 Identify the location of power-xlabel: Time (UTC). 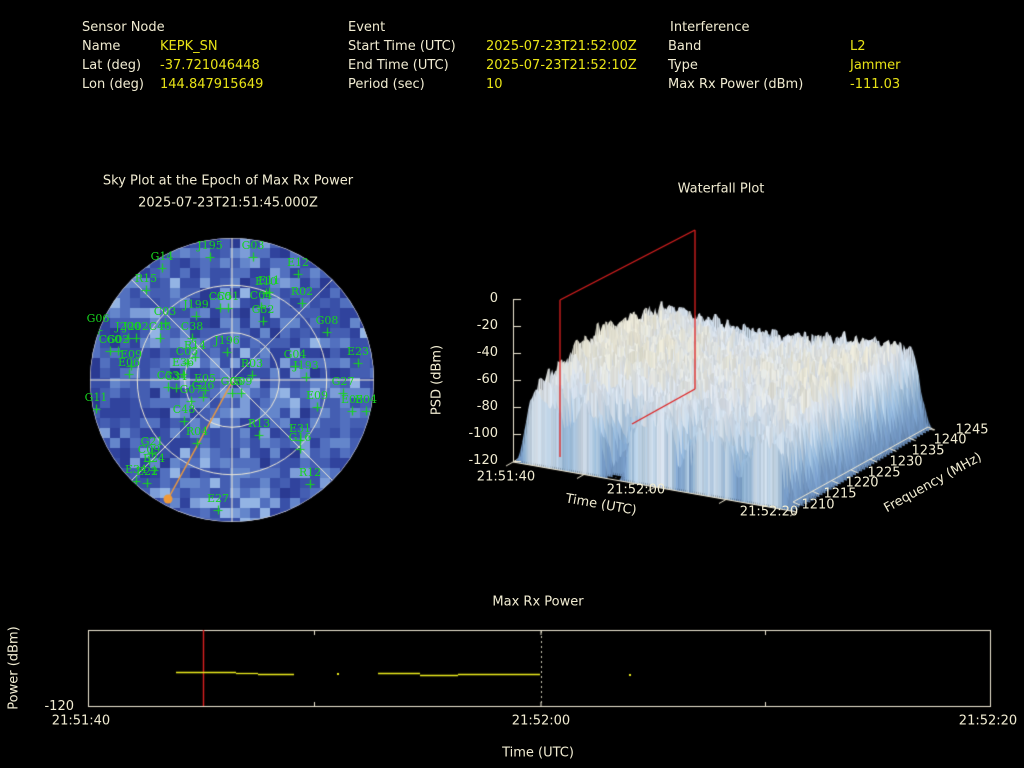
(538, 753).